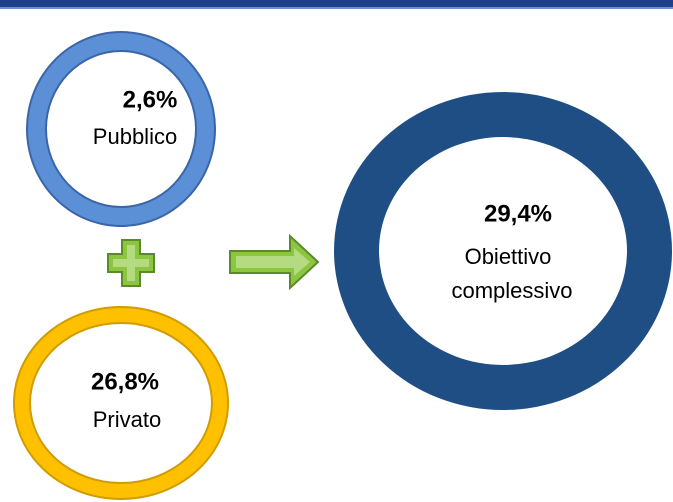 This screenshot has width=673, height=502. What do you see at coordinates (125, 381) in the screenshot?
I see `node-value: 26,8%` at bounding box center [125, 381].